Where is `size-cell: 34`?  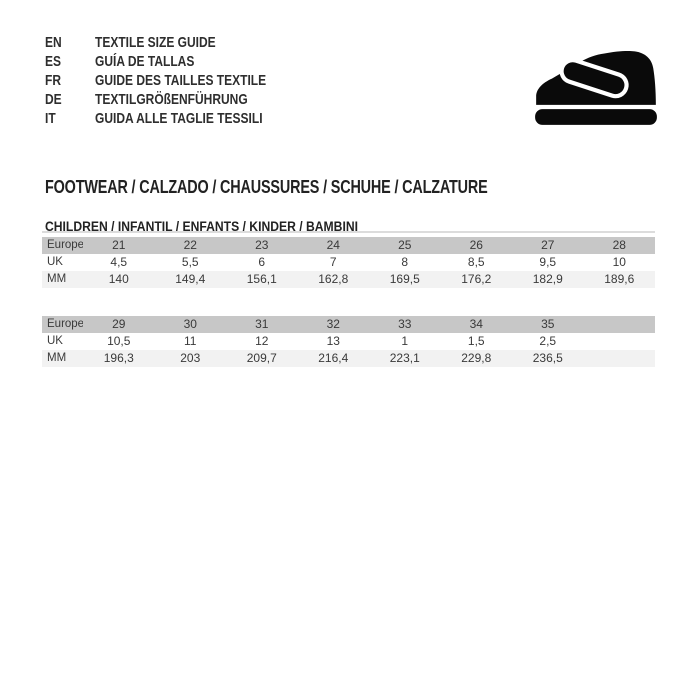
size-cell: 34 is located at coordinates (476, 324).